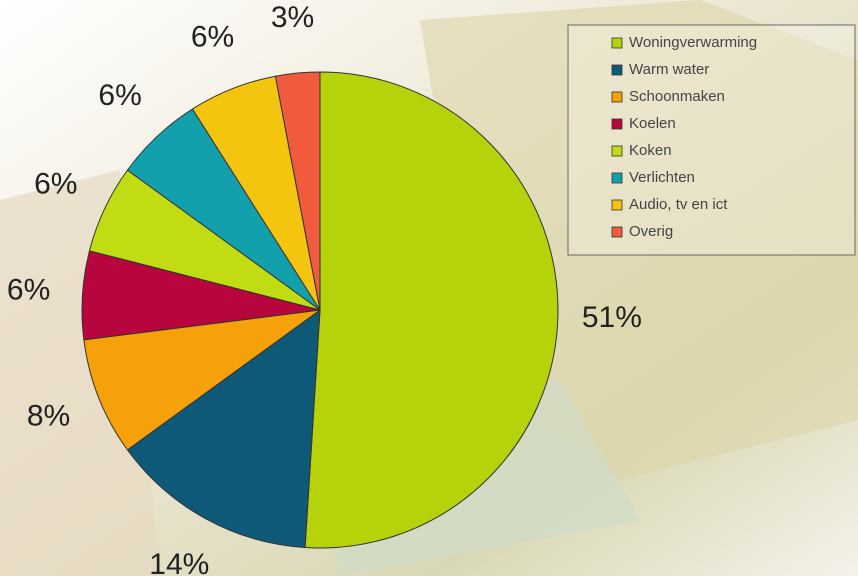  I want to click on data-label: 3%, so click(292, 17).